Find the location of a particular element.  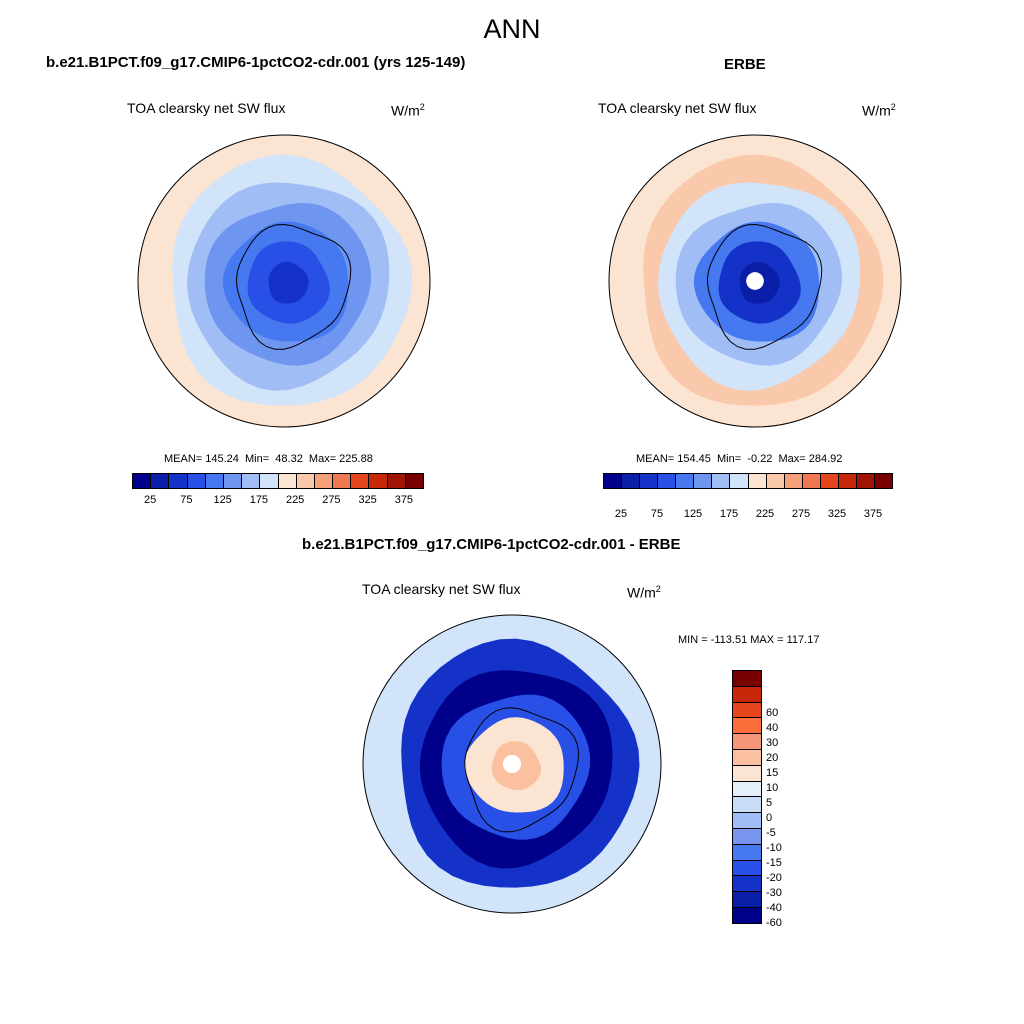

cb3t-label-12: -30 is located at coordinates (774, 893).